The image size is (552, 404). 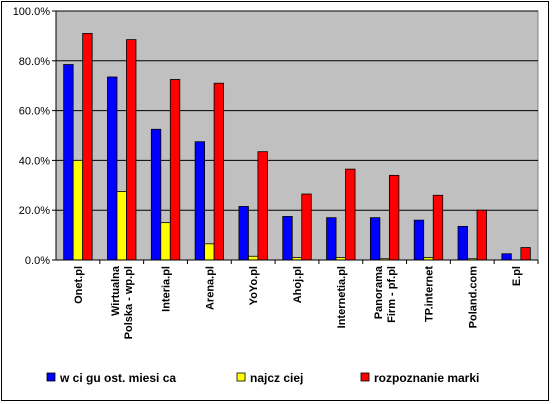 I want to click on x-tick-label: TP.internet, so click(x=429, y=294).